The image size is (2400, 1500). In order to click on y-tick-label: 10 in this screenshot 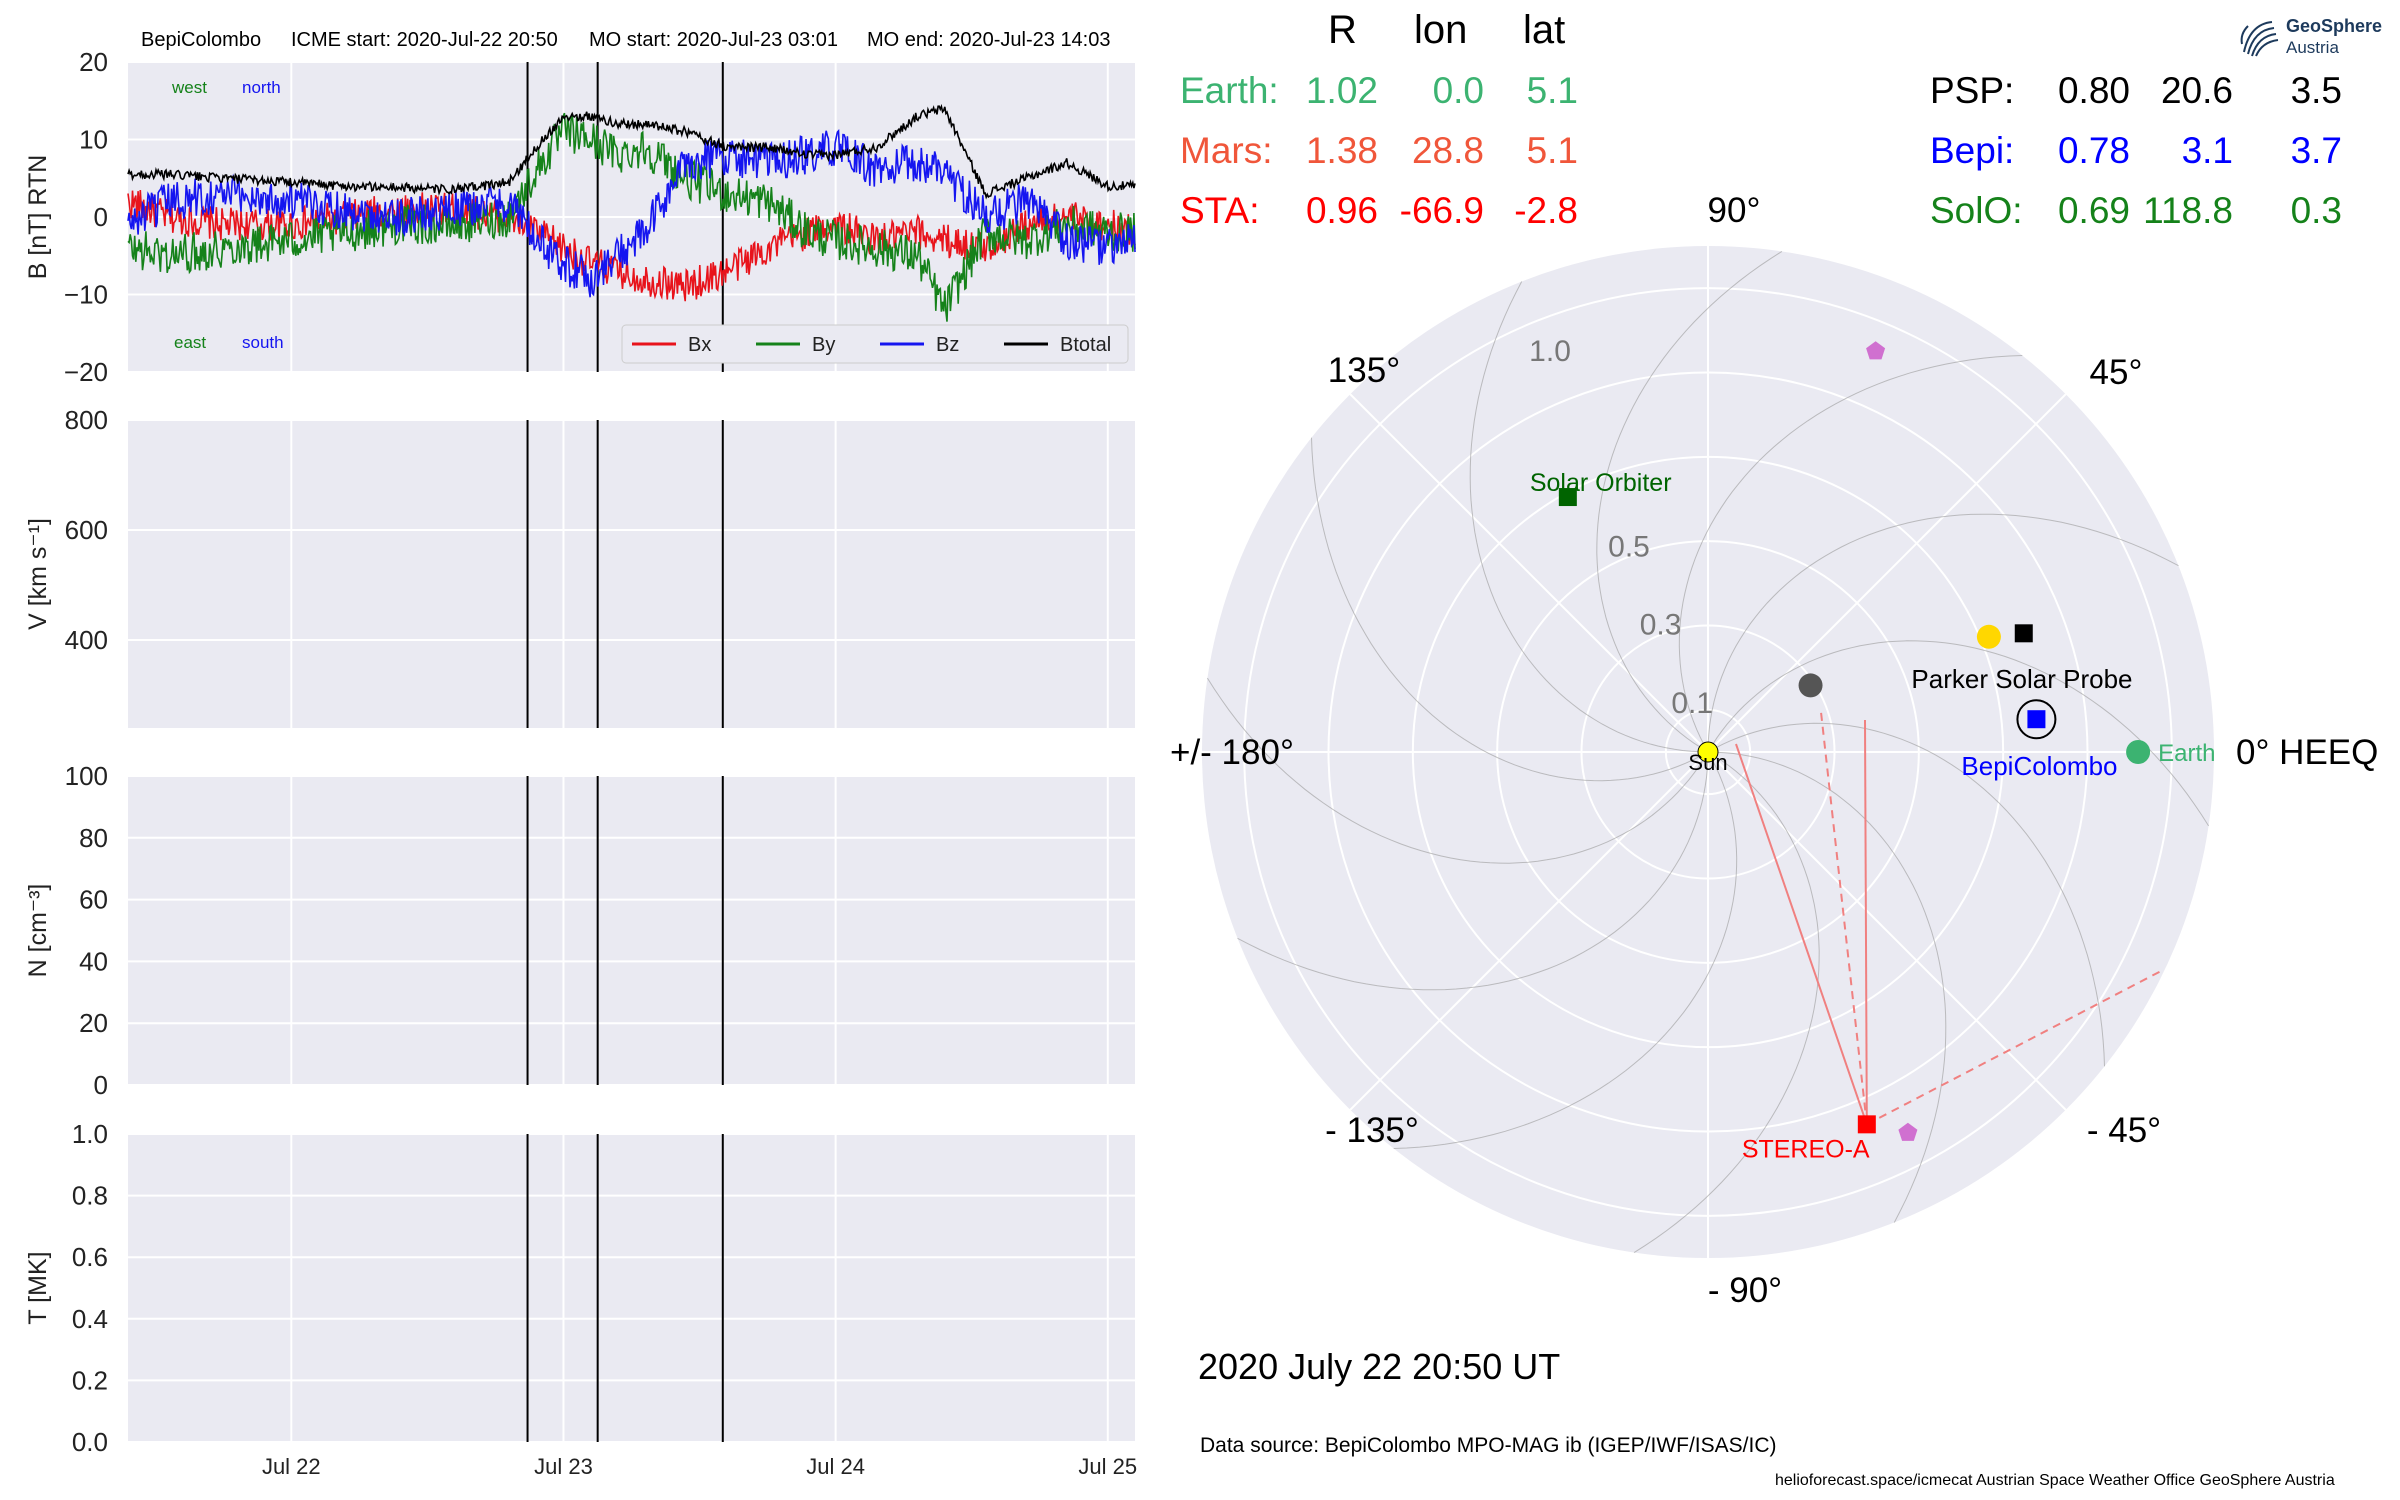, I will do `click(93, 140)`.